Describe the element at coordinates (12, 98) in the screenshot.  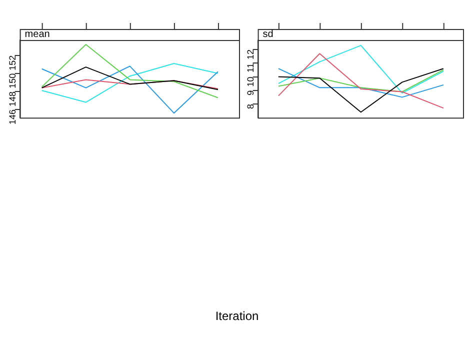
I see `y-tick-label: 148` at that location.